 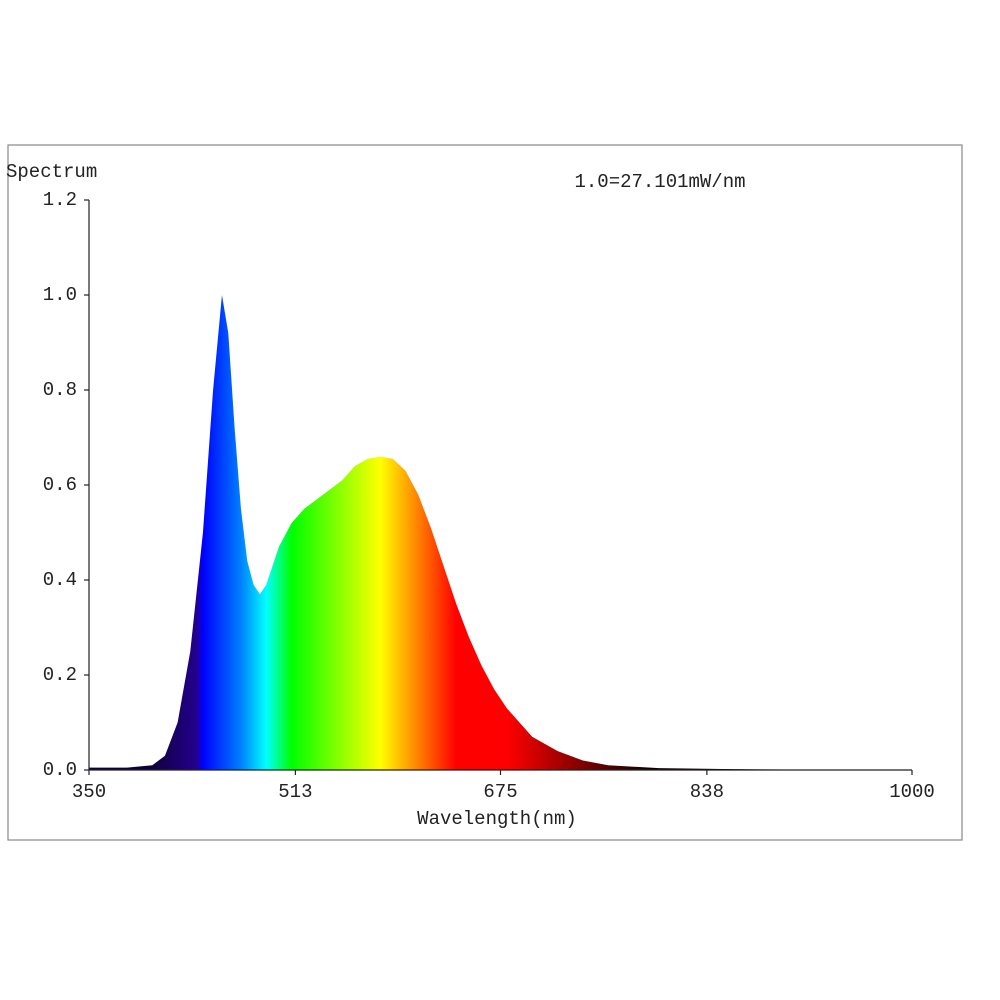 I want to click on x-tick-label: 1000, so click(x=912, y=792).